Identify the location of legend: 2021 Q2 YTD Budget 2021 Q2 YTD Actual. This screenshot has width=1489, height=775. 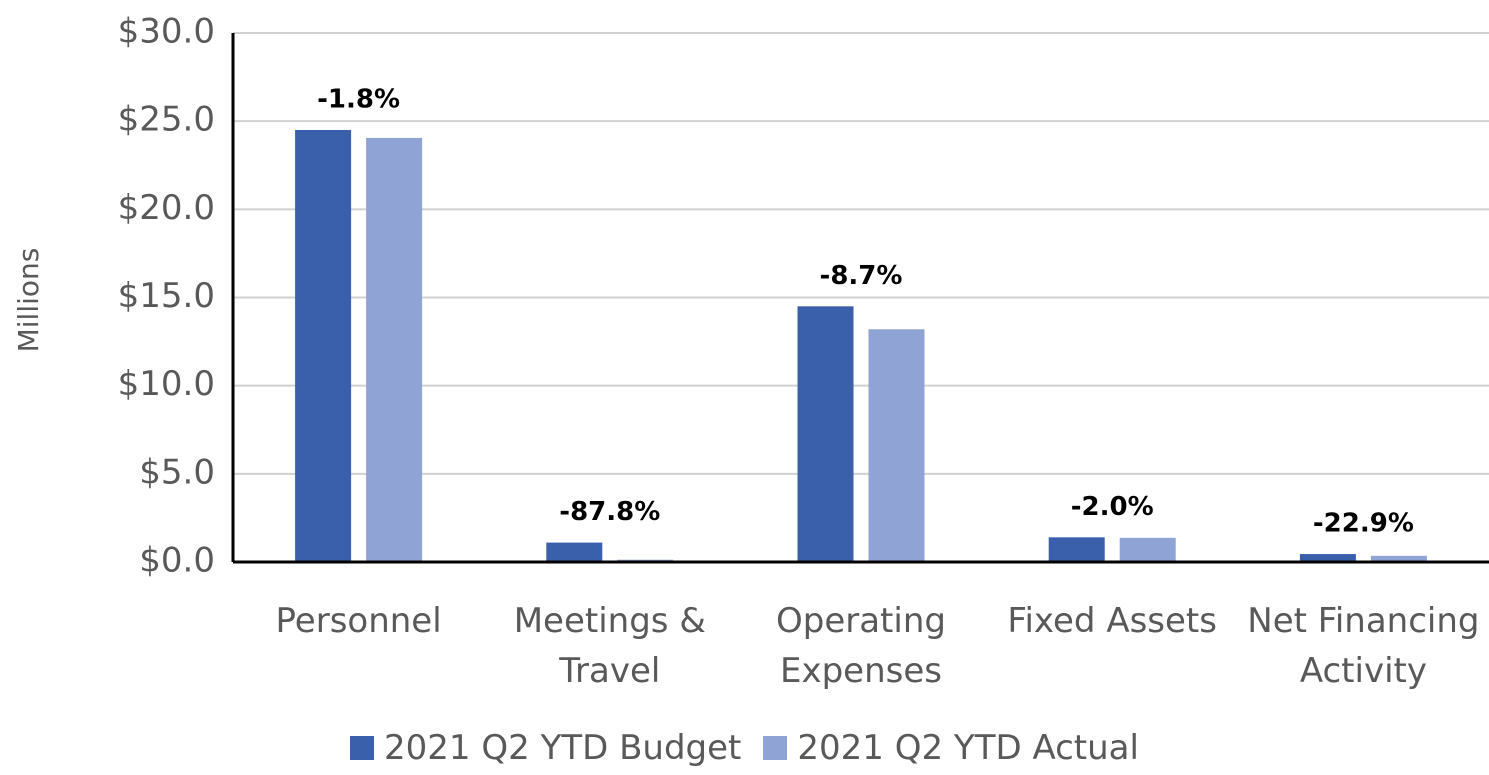
(744, 748).